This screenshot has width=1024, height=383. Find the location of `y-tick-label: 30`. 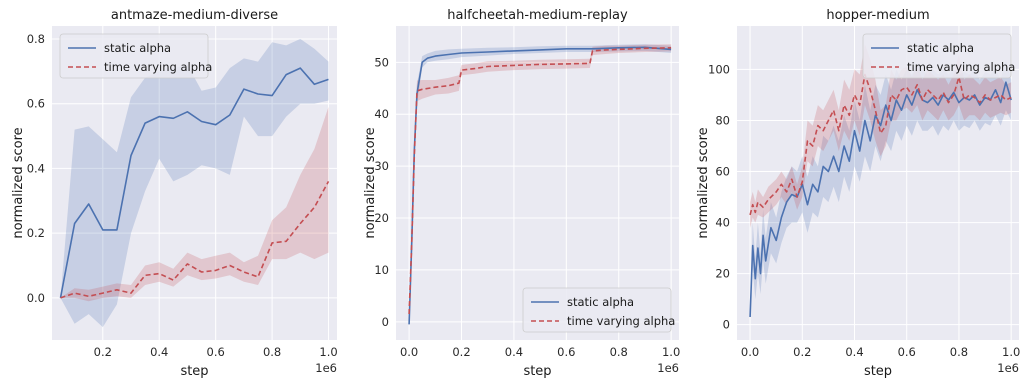

y-tick-label: 30 is located at coordinates (381, 166).